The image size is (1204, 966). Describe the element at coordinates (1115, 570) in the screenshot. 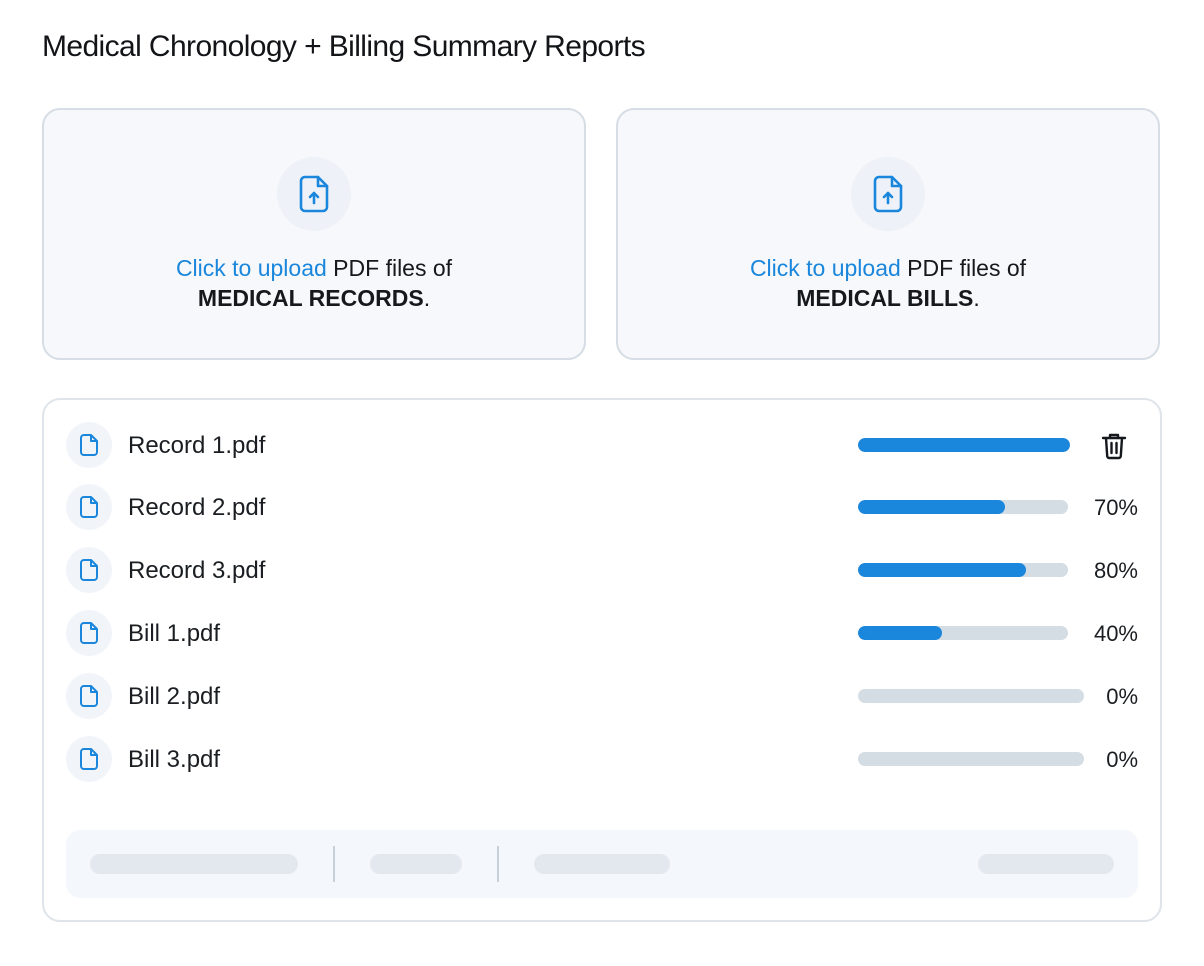

I see `progress-percent: 80%` at that location.